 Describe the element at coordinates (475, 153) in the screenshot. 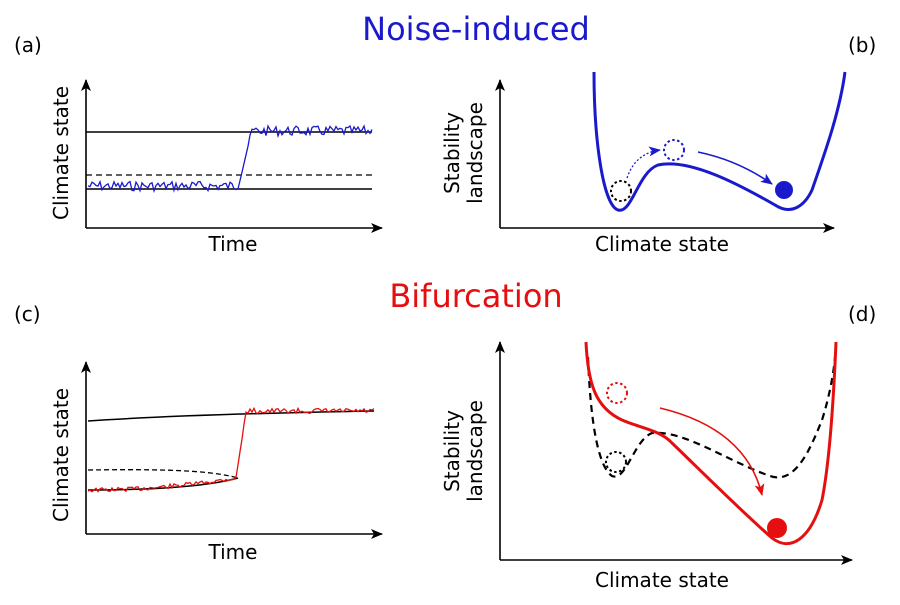

I see `panel-b-y-label-line2: landscape` at that location.